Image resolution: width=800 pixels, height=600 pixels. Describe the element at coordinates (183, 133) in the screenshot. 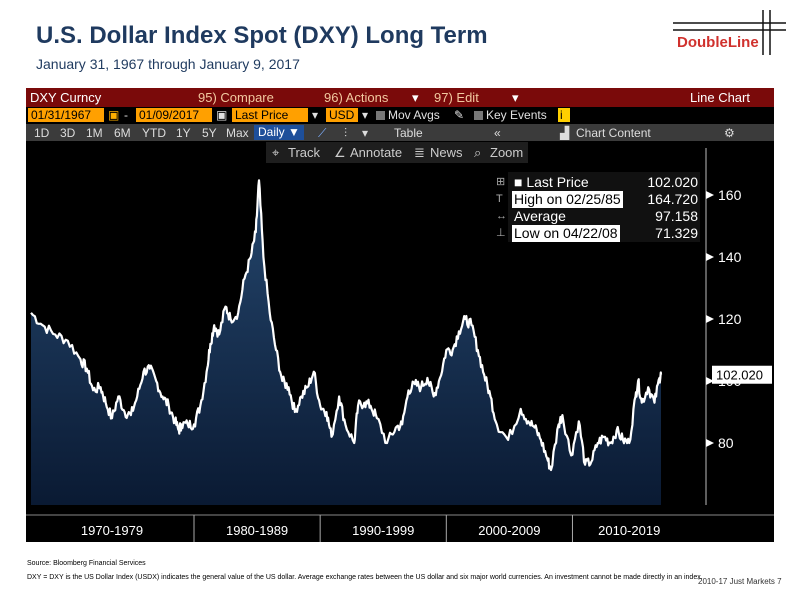

I see `period-1y: 1Y` at that location.